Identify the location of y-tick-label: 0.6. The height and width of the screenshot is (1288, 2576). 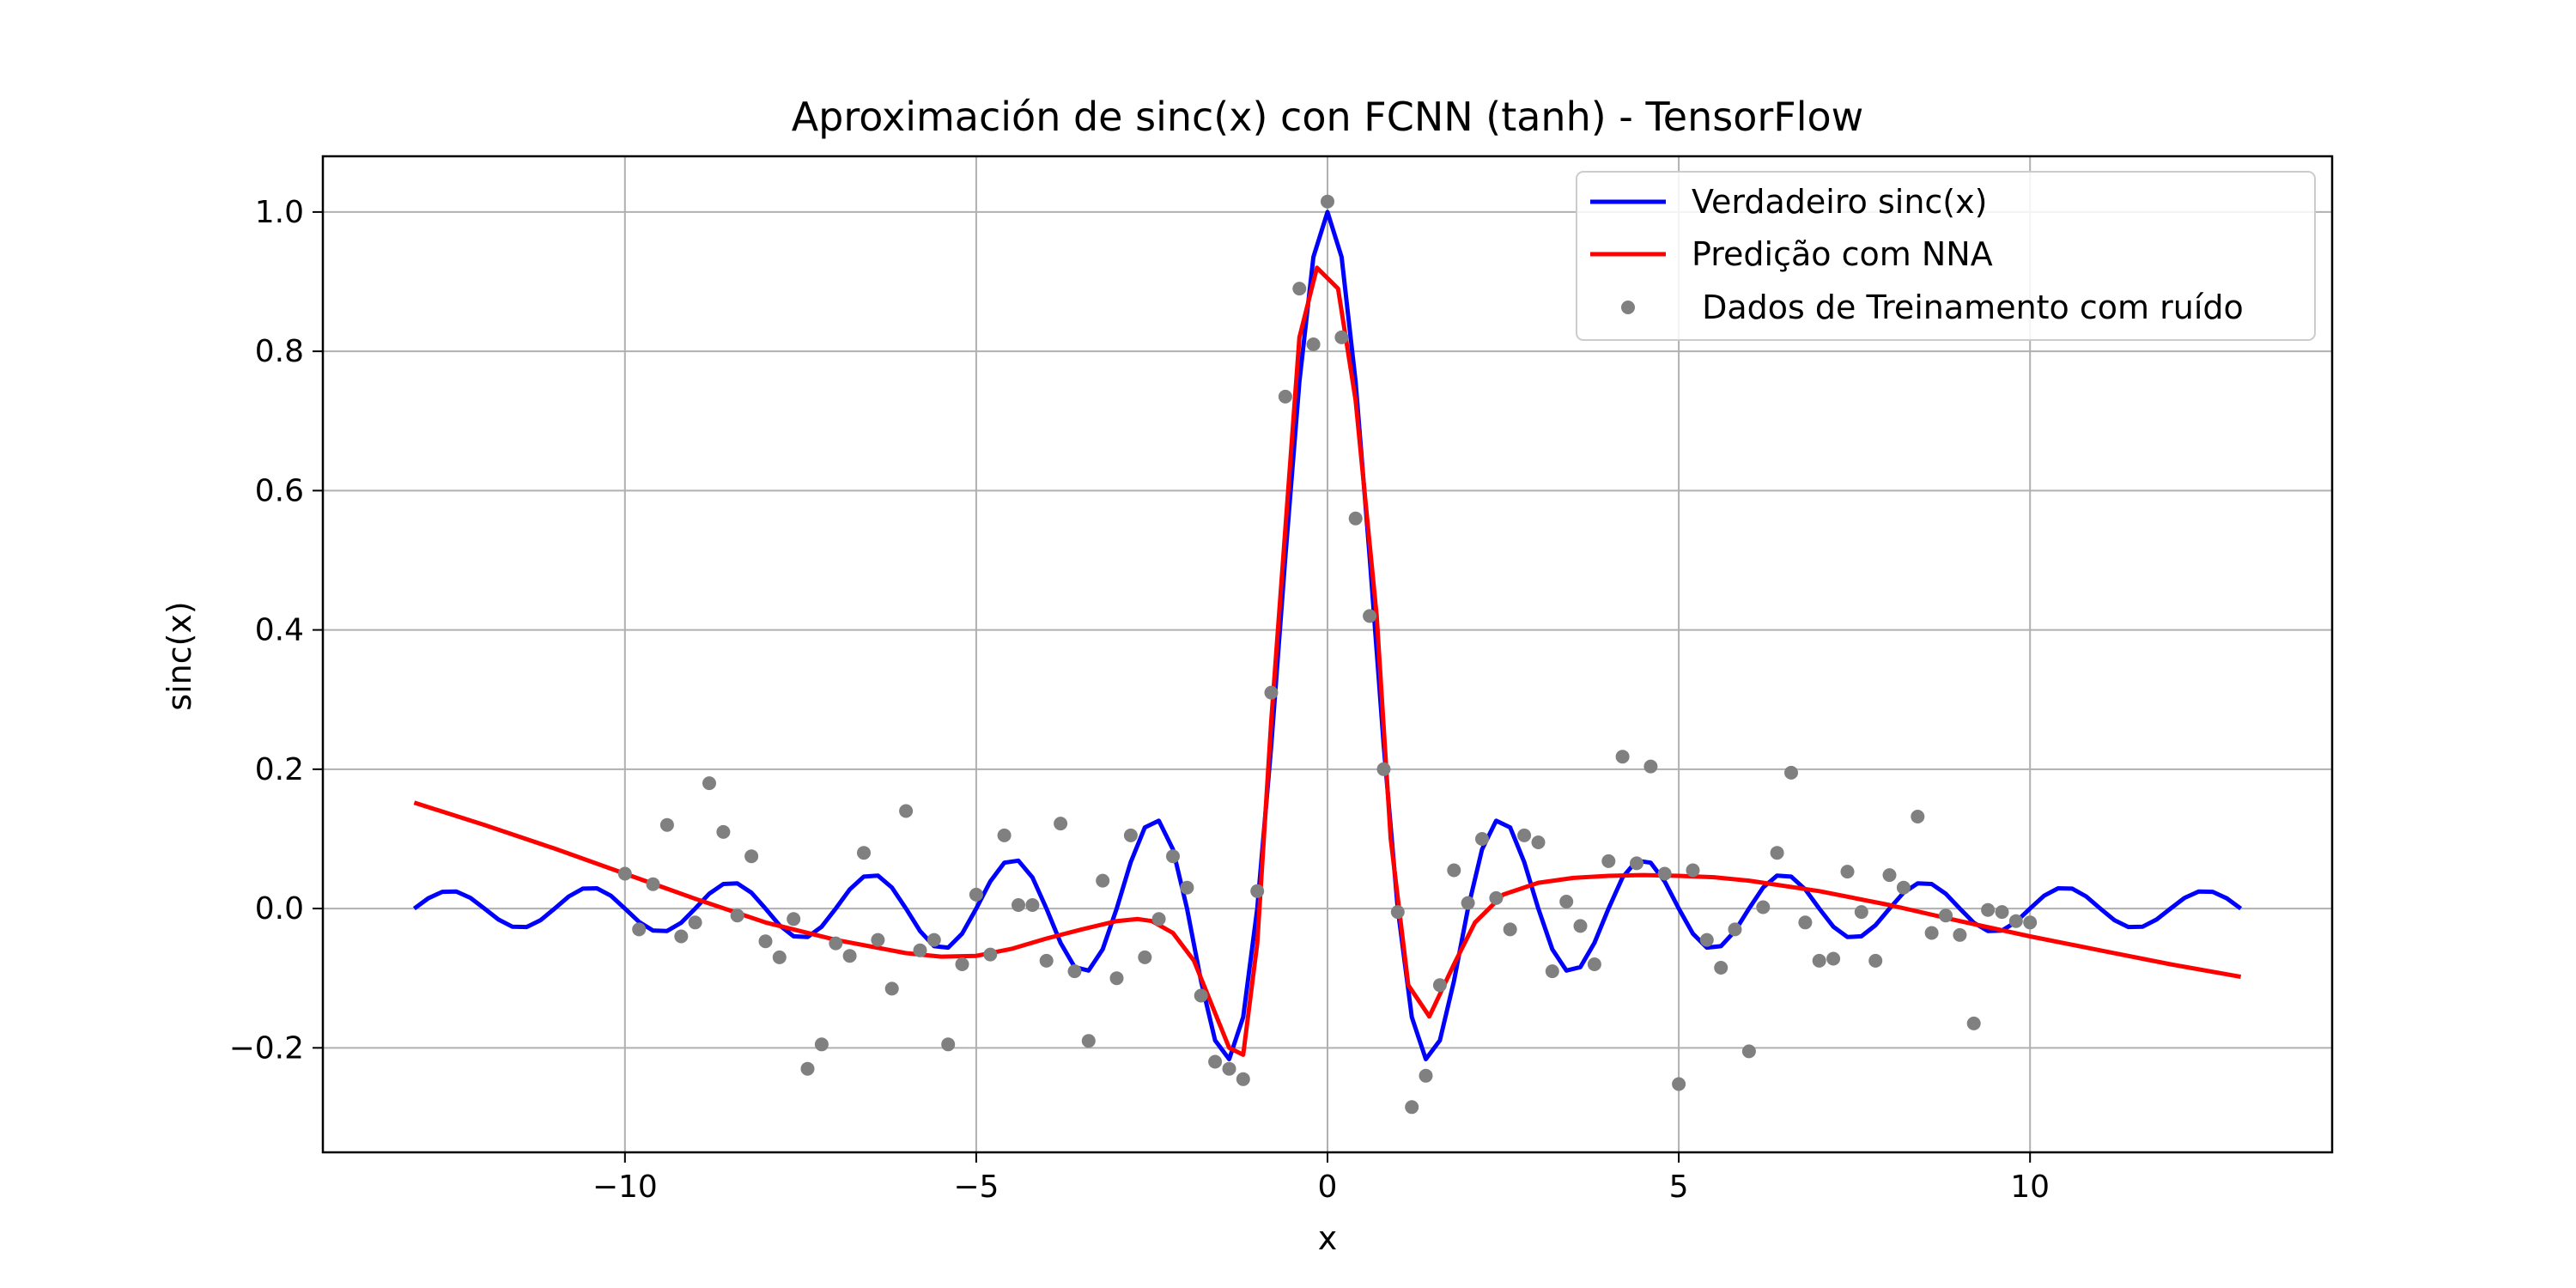
(280, 490).